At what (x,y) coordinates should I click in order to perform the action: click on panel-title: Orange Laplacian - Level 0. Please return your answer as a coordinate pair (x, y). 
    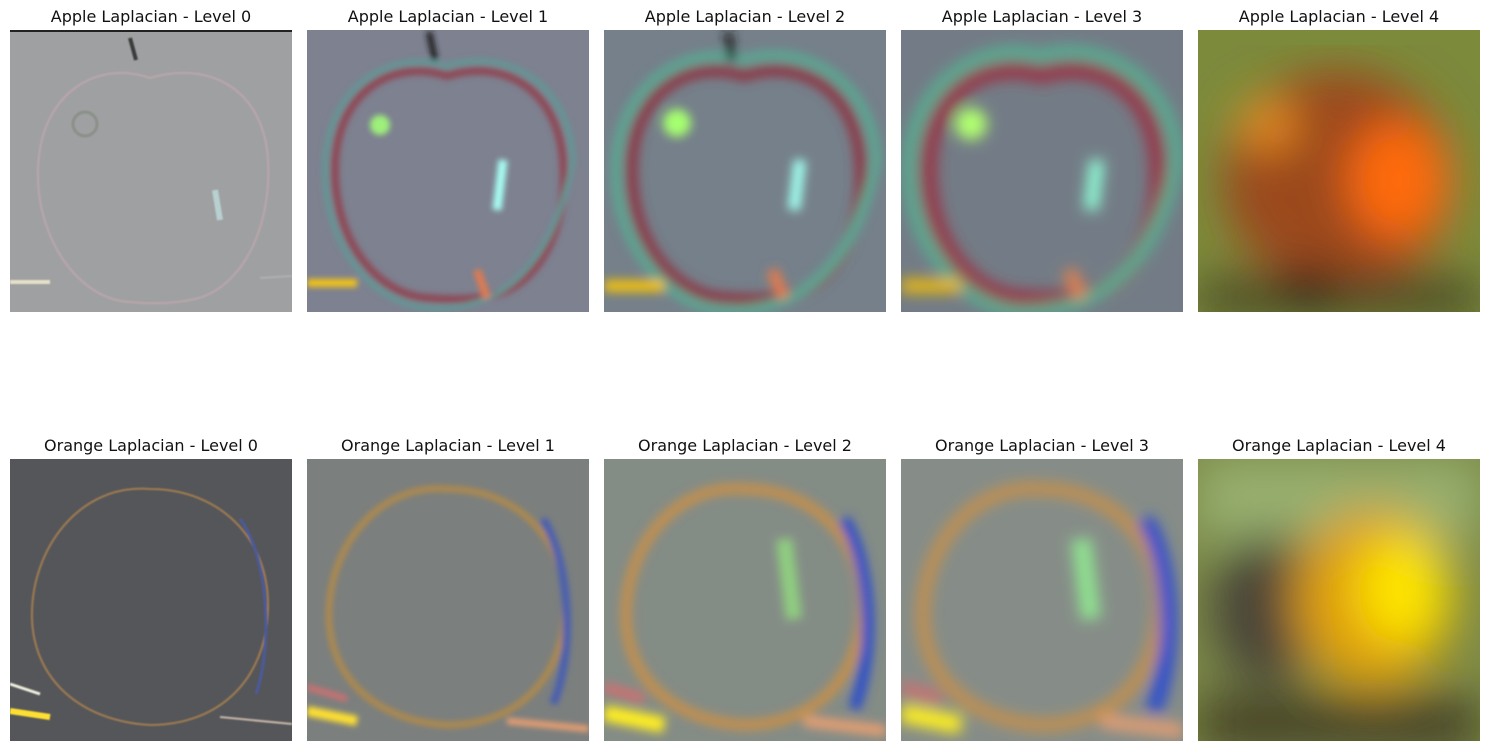
    Looking at the image, I should click on (151, 445).